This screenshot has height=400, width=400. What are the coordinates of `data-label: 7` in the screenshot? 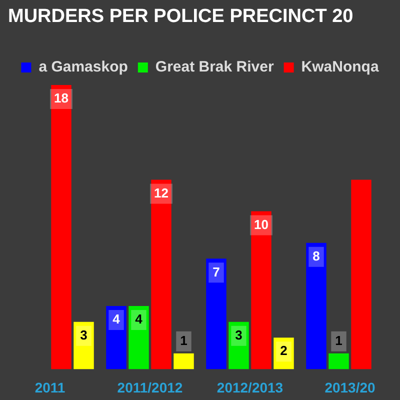 It's located at (216, 272).